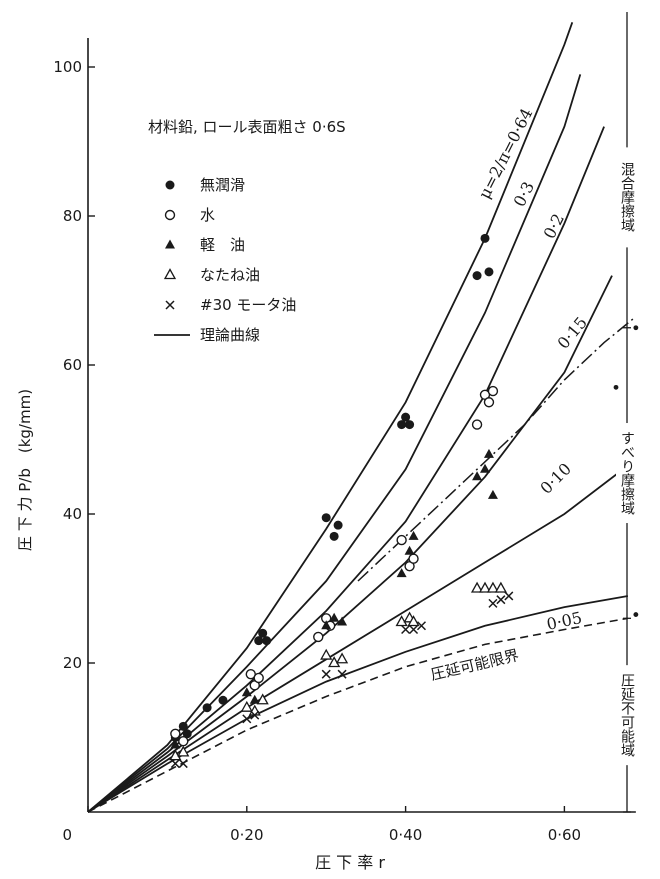 The height and width of the screenshot is (879, 660). Describe the element at coordinates (524, 194) in the screenshot. I see `curve-label: 0·3` at that location.